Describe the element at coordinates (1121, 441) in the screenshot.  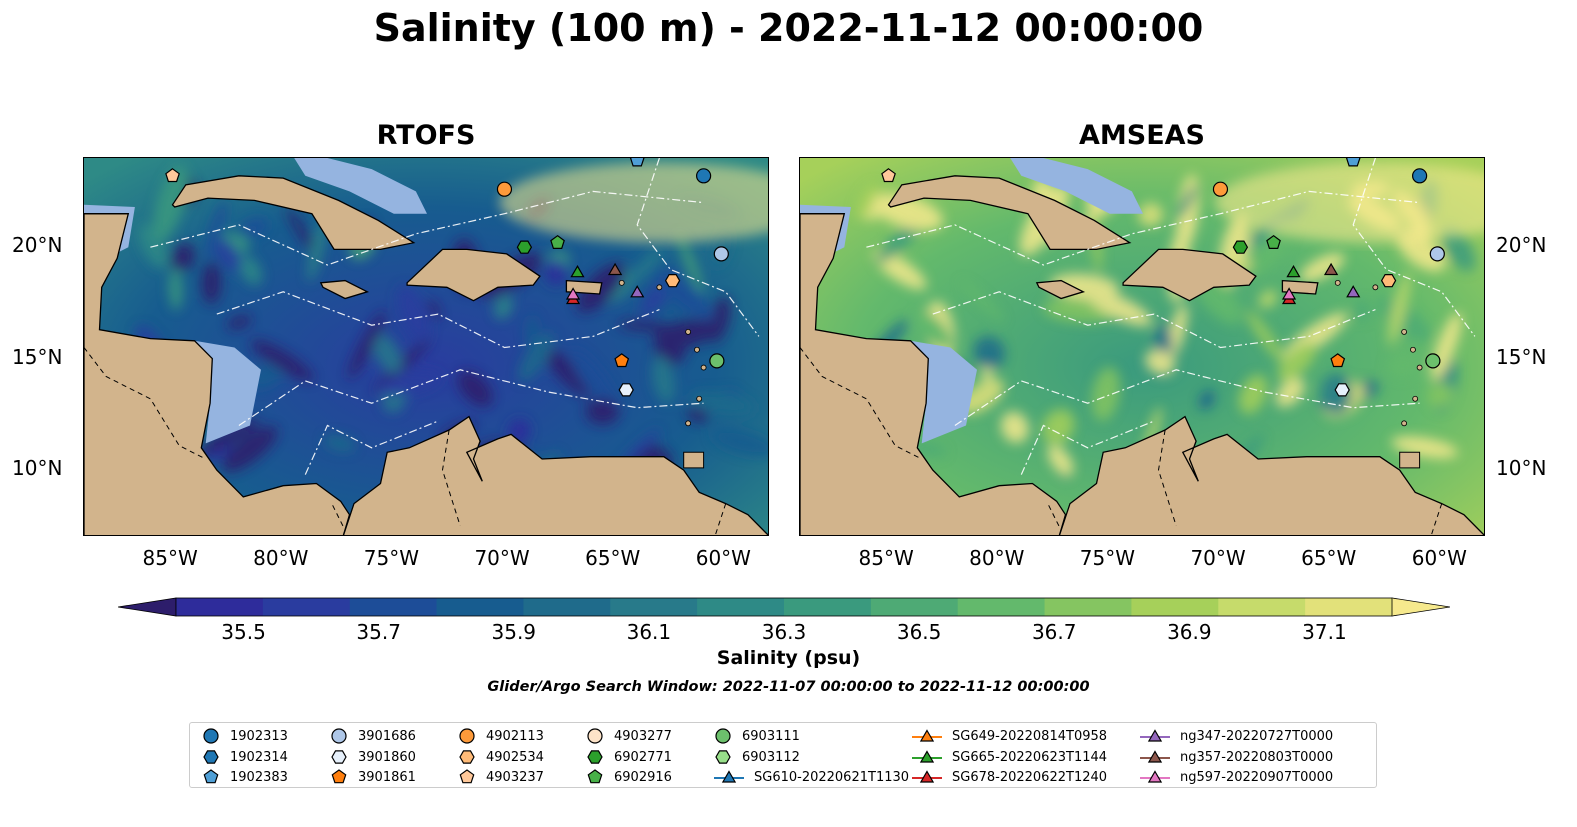
I see `country-borders` at that location.